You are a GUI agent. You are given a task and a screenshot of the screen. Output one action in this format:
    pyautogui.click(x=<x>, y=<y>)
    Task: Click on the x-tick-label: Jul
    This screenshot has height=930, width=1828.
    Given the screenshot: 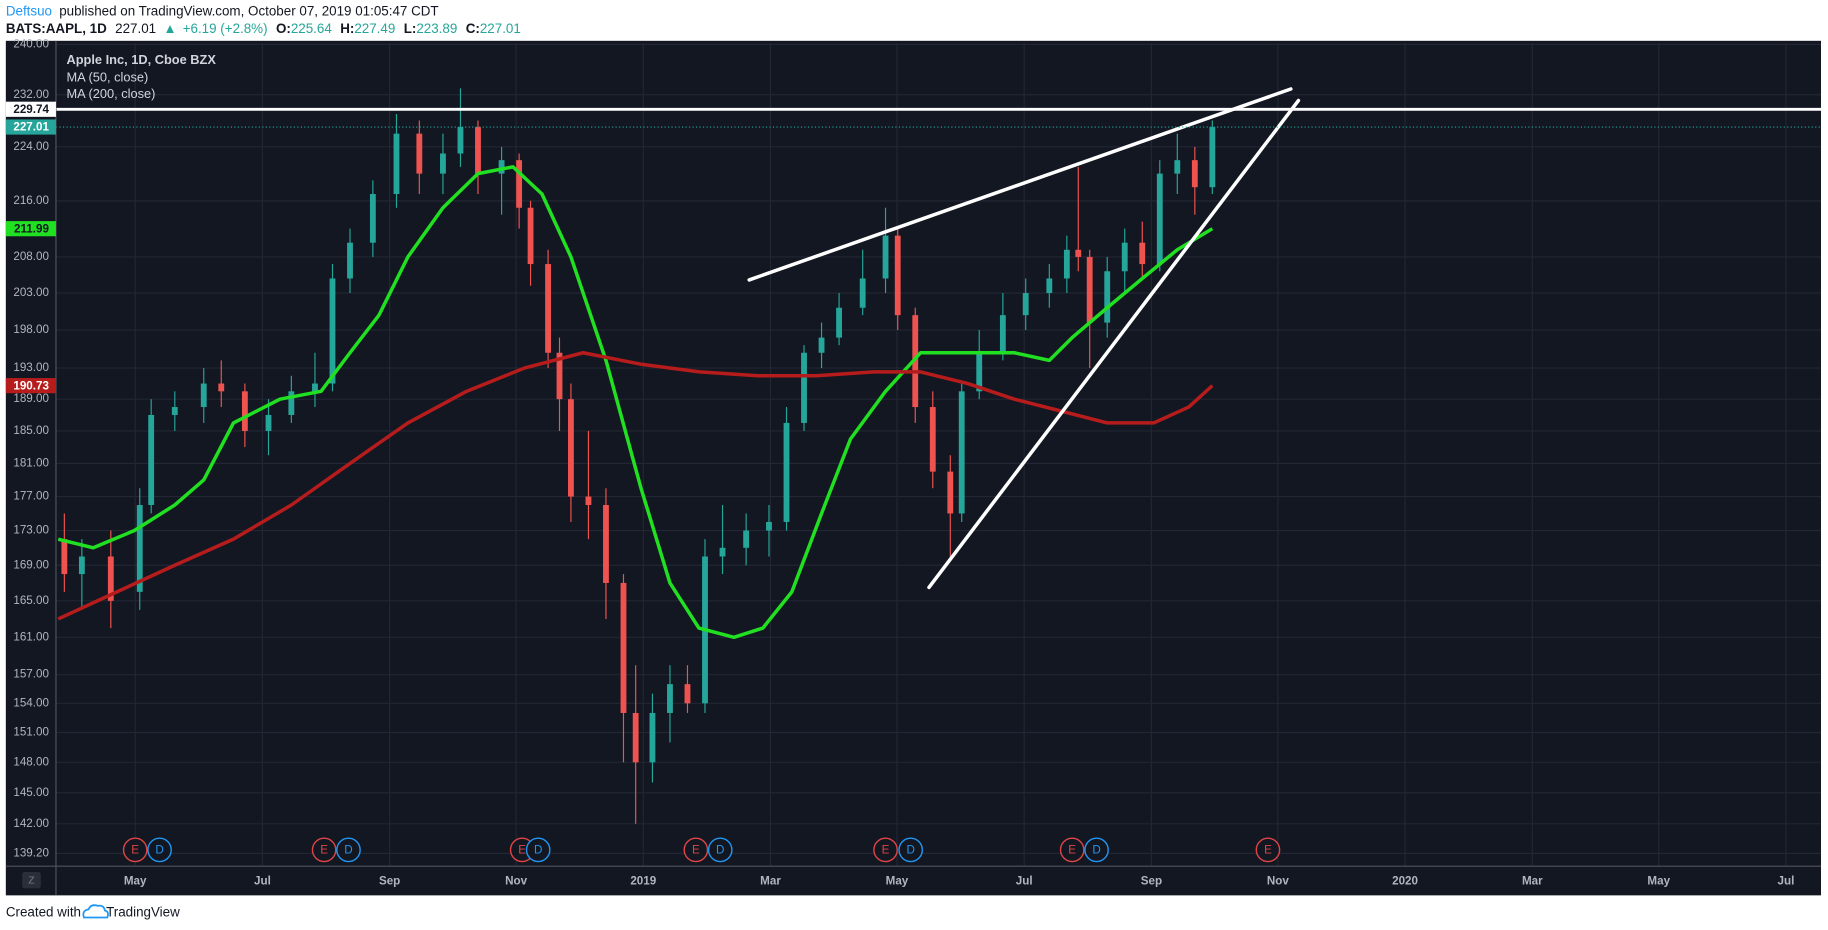 What is the action you would take?
    pyautogui.click(x=1786, y=880)
    